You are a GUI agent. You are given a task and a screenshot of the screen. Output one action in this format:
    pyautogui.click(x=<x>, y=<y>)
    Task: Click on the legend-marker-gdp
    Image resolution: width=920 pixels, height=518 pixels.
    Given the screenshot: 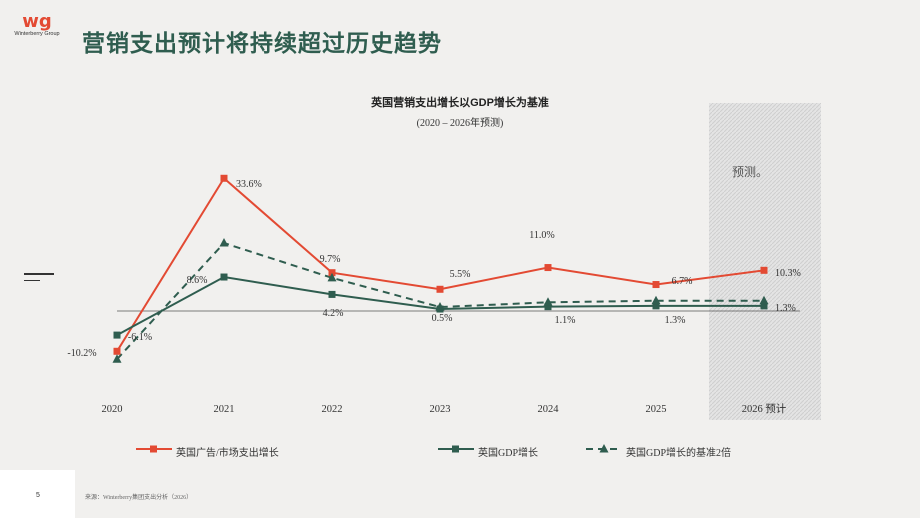 What is the action you would take?
    pyautogui.click(x=455, y=449)
    